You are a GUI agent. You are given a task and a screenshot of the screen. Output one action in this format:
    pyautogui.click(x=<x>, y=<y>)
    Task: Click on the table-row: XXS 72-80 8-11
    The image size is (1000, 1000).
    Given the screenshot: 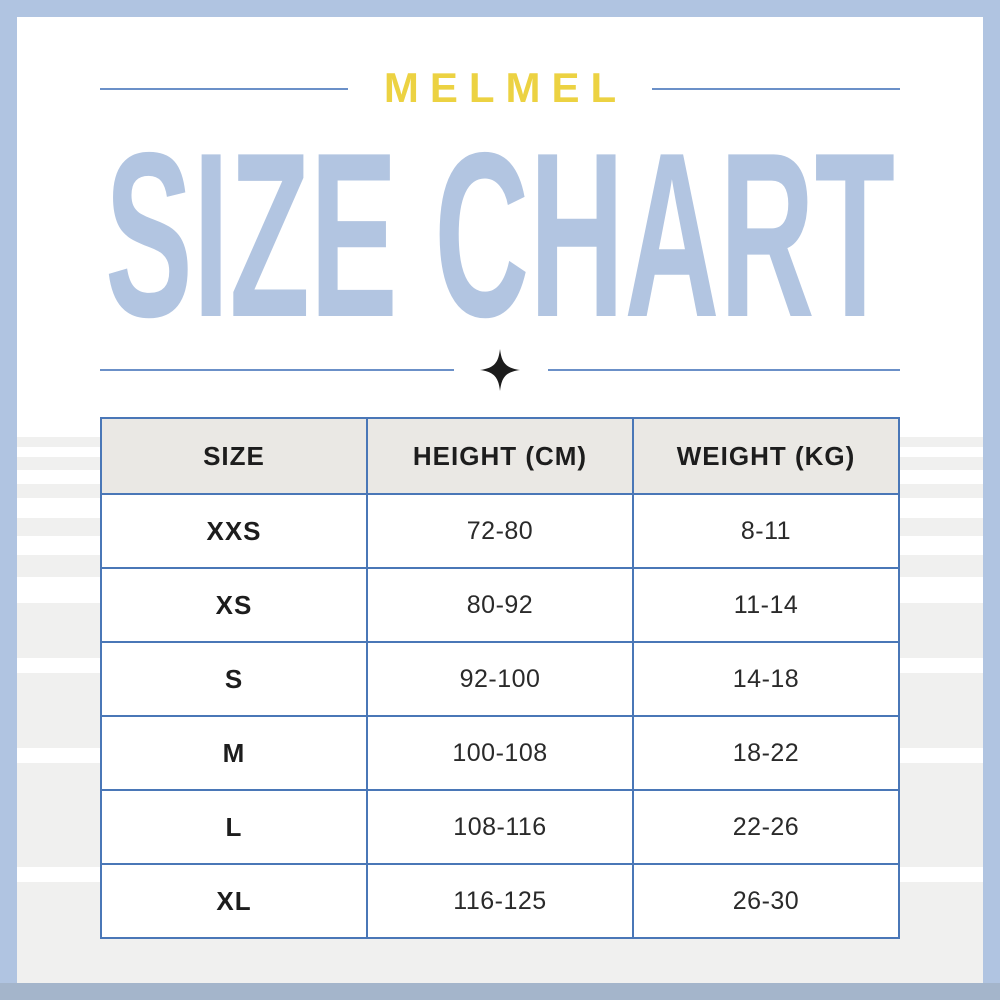 What is the action you would take?
    pyautogui.click(x=500, y=531)
    